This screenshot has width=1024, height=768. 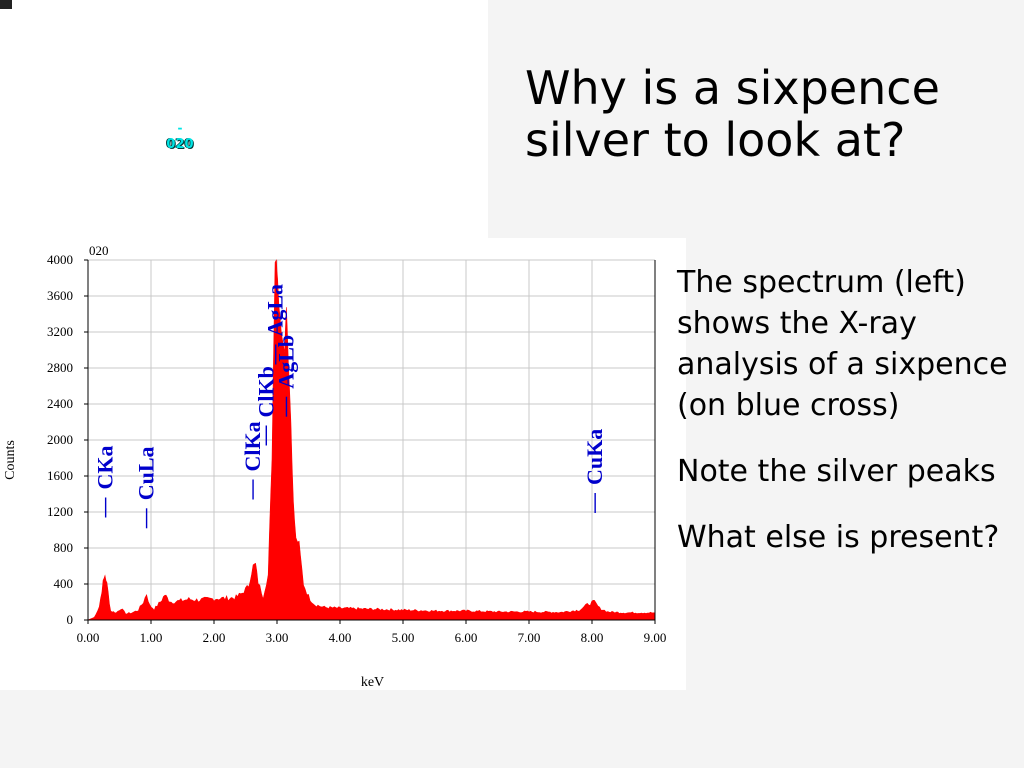 What do you see at coordinates (655, 637) in the screenshot?
I see `x-tick-label: 9.00` at bounding box center [655, 637].